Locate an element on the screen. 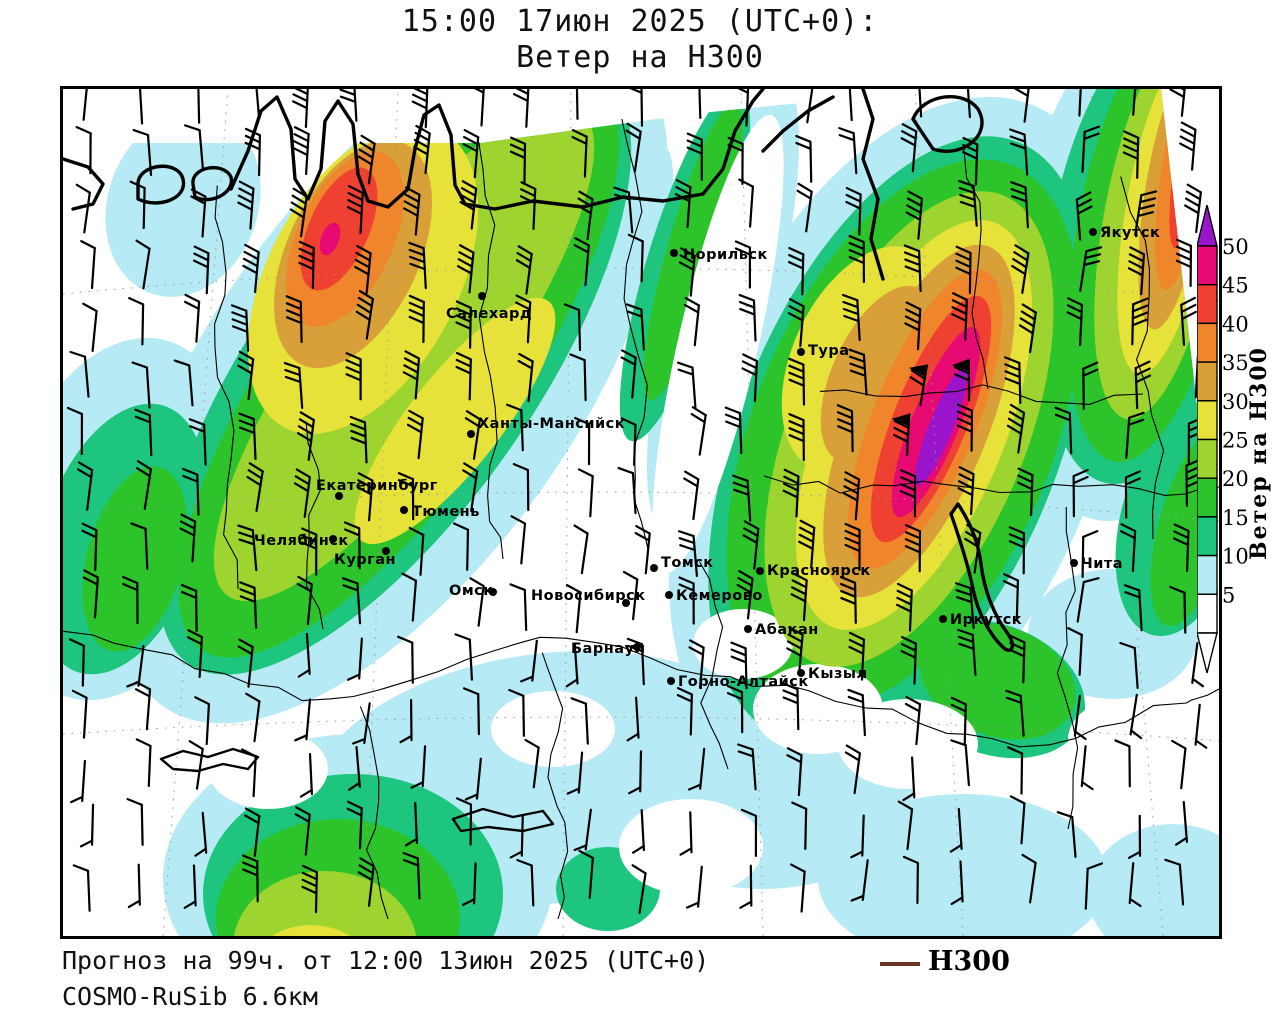 The image size is (1280, 1024). city-label: Горно-Алтайск is located at coordinates (743, 682).